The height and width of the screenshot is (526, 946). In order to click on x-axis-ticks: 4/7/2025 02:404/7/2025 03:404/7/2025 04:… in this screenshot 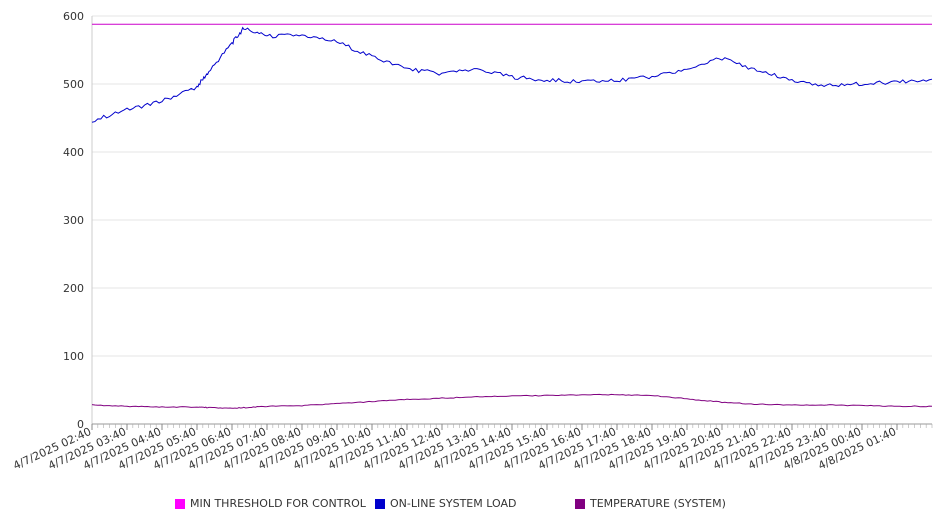, I will do `click(454, 449)`.